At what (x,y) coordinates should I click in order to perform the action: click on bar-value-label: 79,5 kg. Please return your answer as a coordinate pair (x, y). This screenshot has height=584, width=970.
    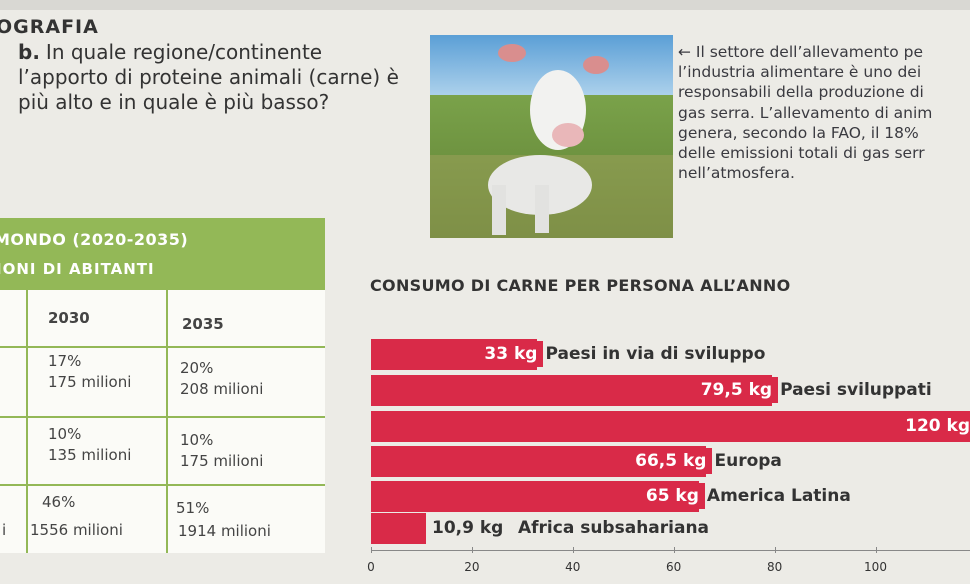
    Looking at the image, I should click on (736, 390).